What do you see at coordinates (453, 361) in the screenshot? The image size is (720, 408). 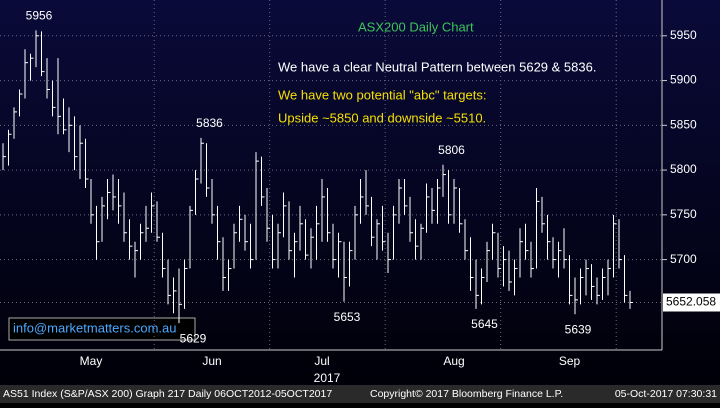 I see `x-tick-label: Aug` at bounding box center [453, 361].